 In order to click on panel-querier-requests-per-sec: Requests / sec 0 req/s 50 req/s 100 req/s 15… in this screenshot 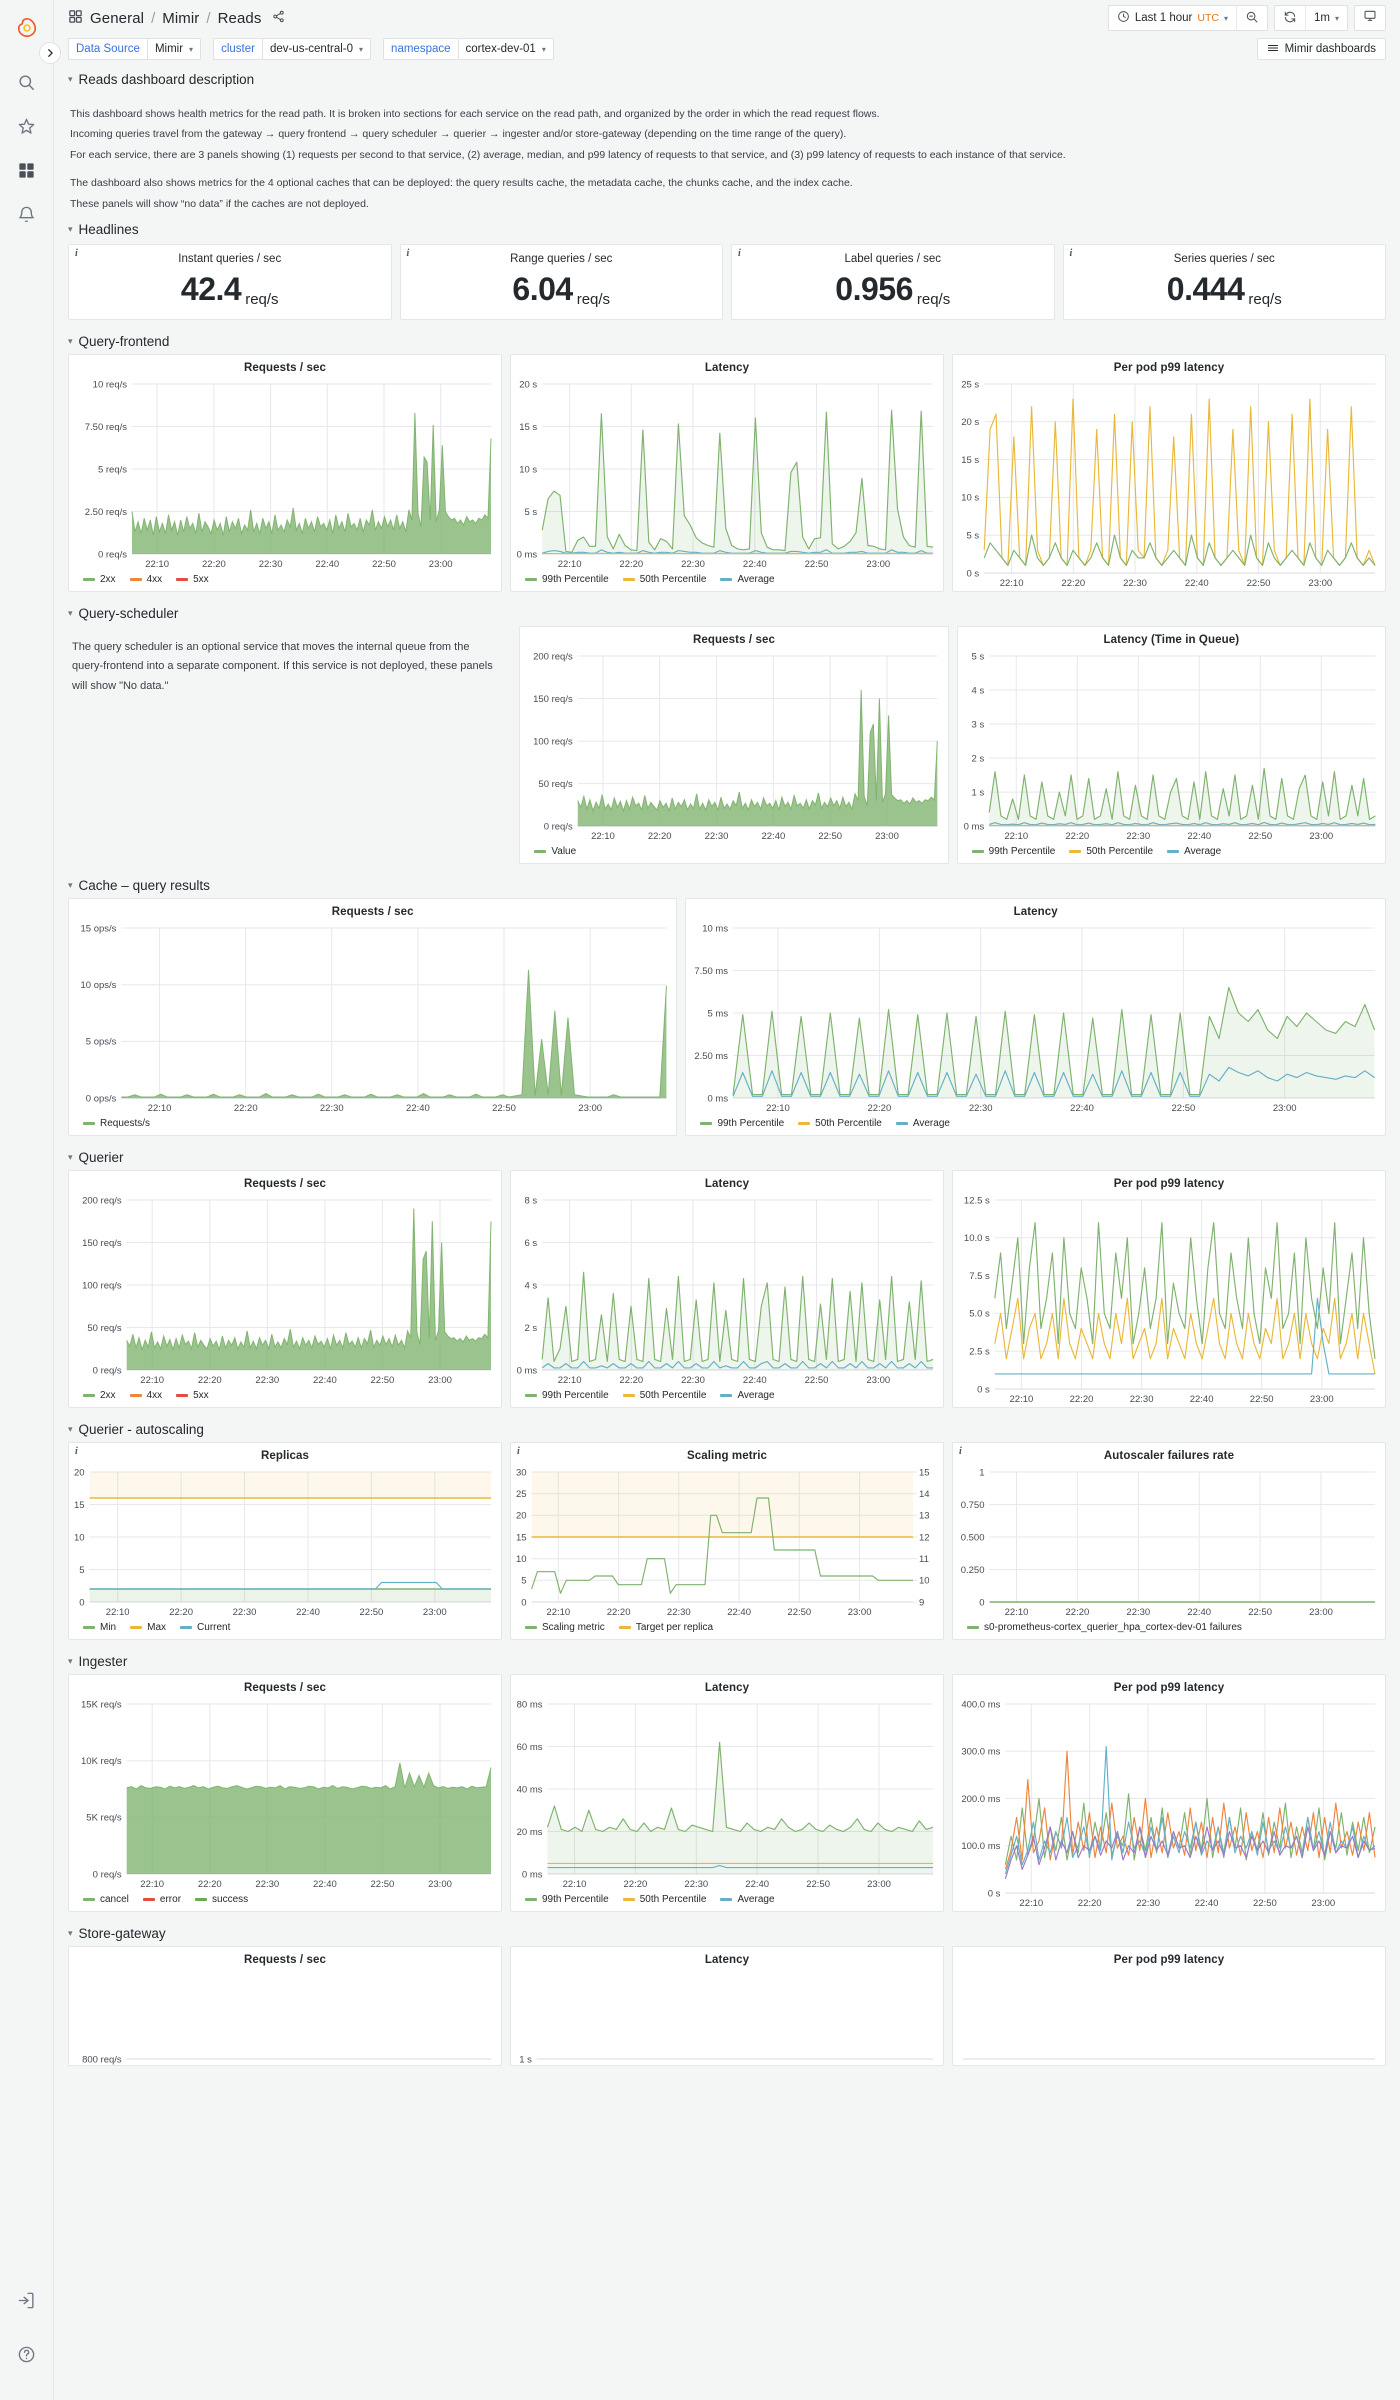, I will do `click(285, 1289)`.